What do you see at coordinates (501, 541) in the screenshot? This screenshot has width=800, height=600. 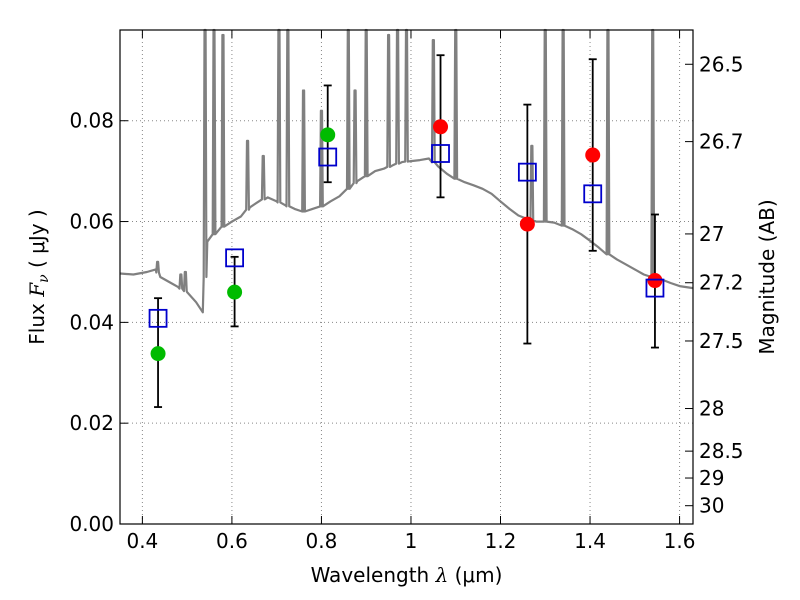 I see `x-tick-label: 1.2` at bounding box center [501, 541].